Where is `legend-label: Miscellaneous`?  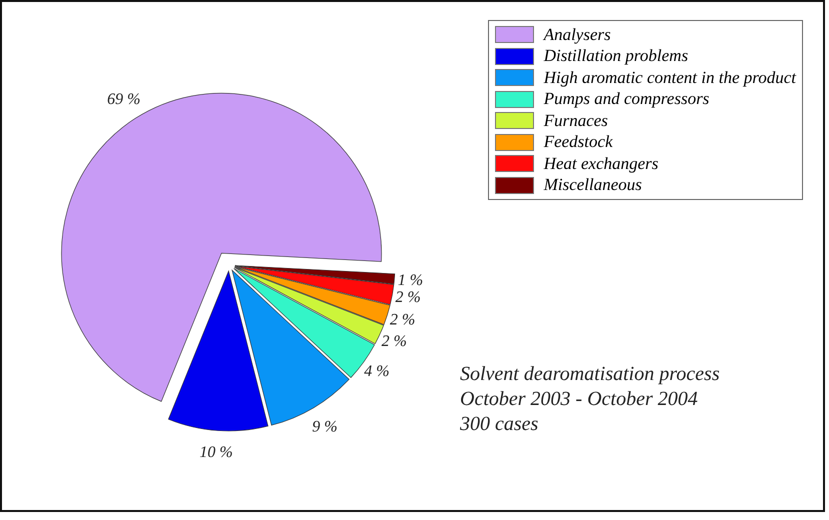 legend-label: Miscellaneous is located at coordinates (593, 185).